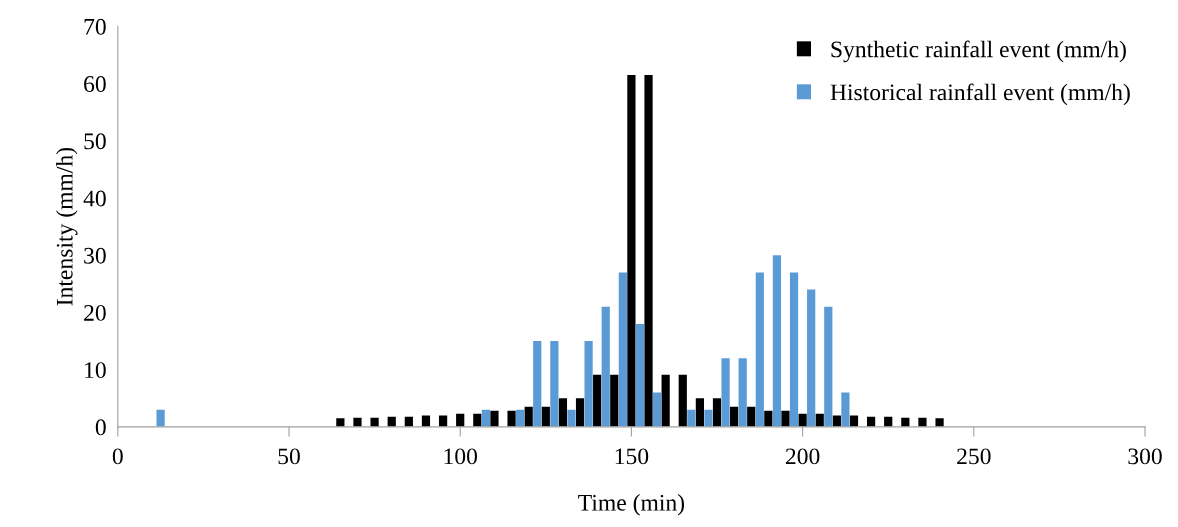 This screenshot has width=1178, height=527. Describe the element at coordinates (289, 456) in the screenshot. I see `x-tick-label: 50` at that location.